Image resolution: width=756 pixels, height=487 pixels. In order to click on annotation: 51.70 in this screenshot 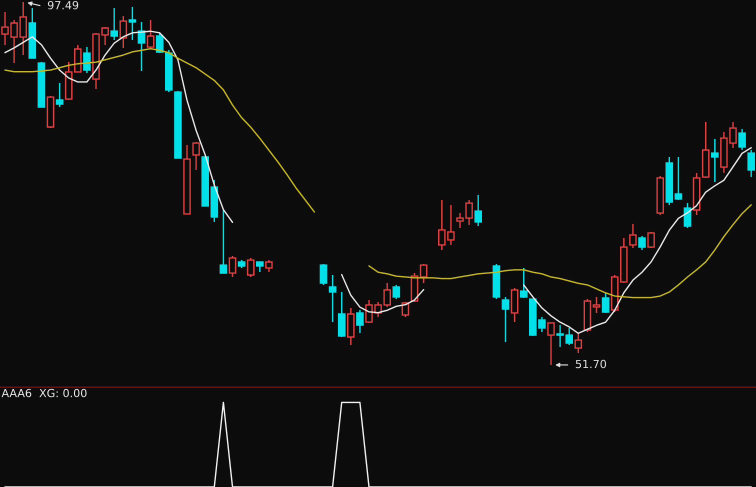, I will do `click(591, 364)`.